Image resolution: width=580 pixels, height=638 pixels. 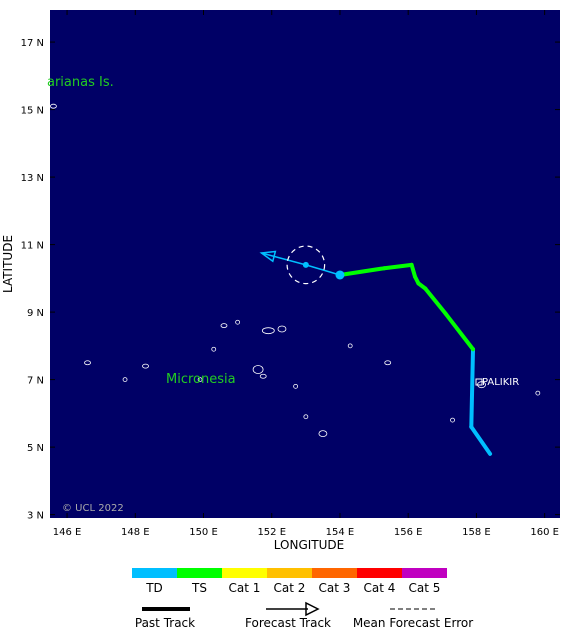 I want to click on y-tick-label: 5 N, so click(x=35, y=448).